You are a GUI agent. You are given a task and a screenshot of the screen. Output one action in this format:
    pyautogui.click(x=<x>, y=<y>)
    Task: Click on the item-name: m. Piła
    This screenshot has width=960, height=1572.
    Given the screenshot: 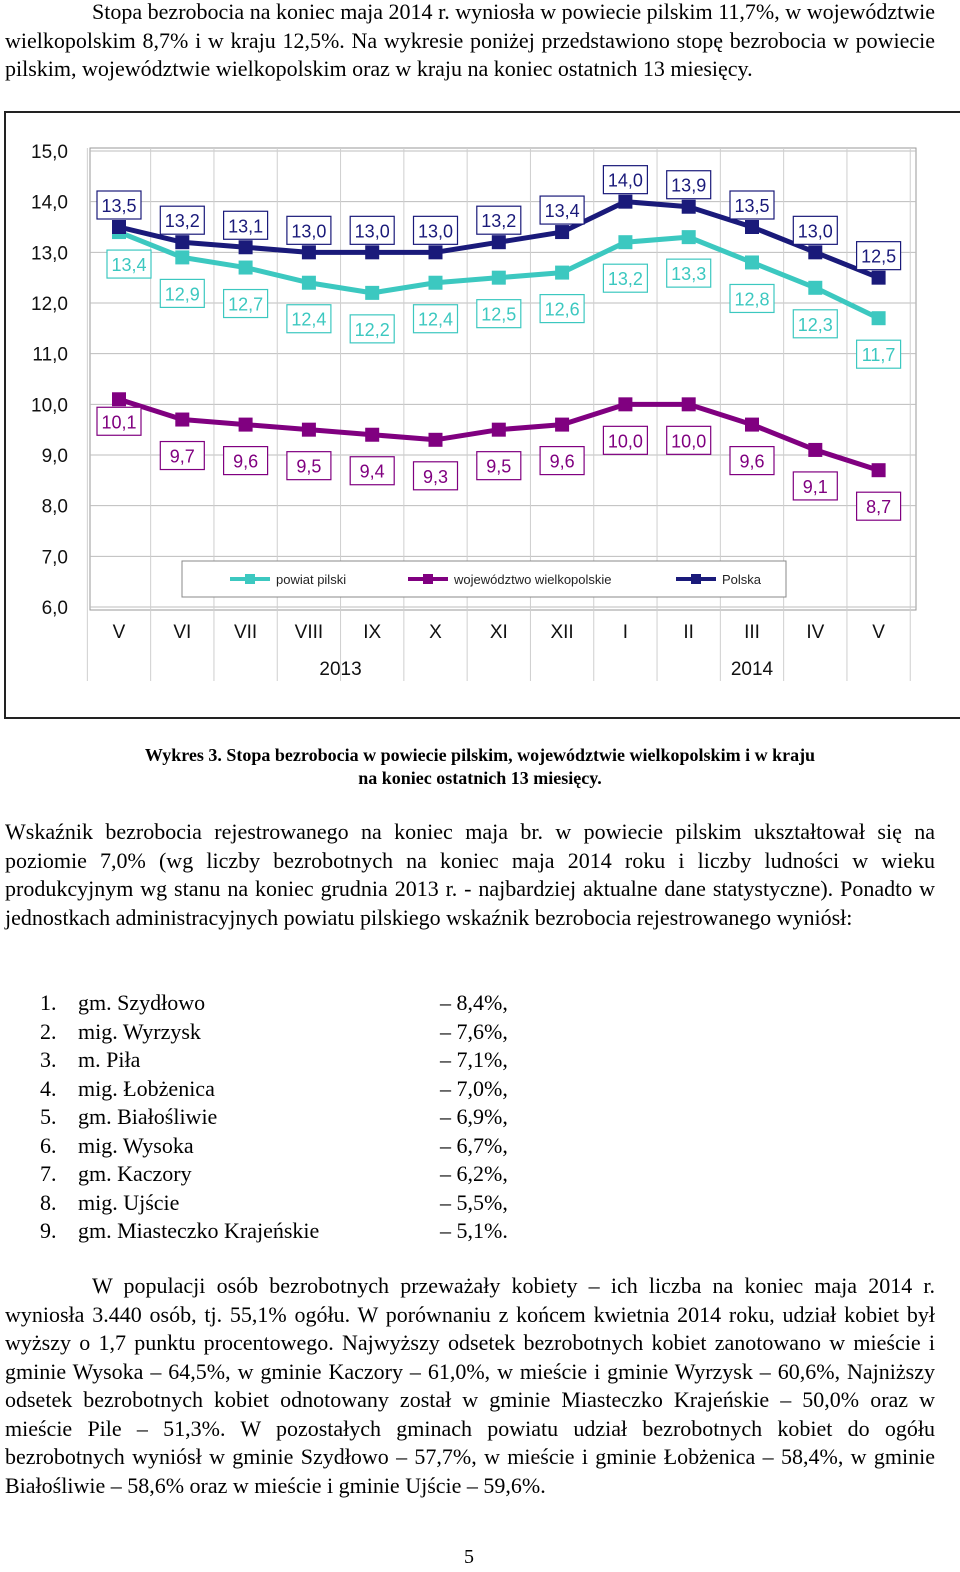 What is the action you would take?
    pyautogui.click(x=109, y=1059)
    